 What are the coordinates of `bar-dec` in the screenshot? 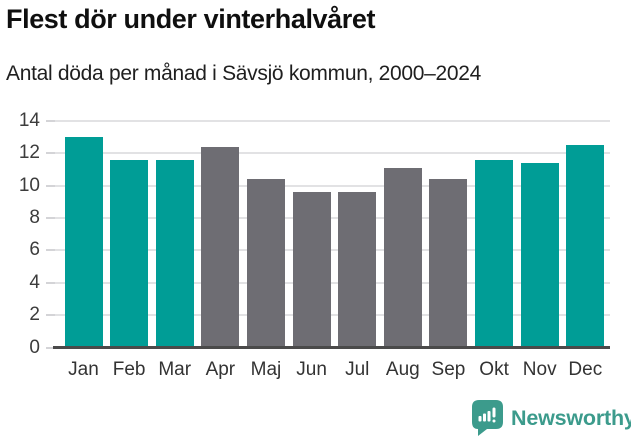 It's located at (585, 246).